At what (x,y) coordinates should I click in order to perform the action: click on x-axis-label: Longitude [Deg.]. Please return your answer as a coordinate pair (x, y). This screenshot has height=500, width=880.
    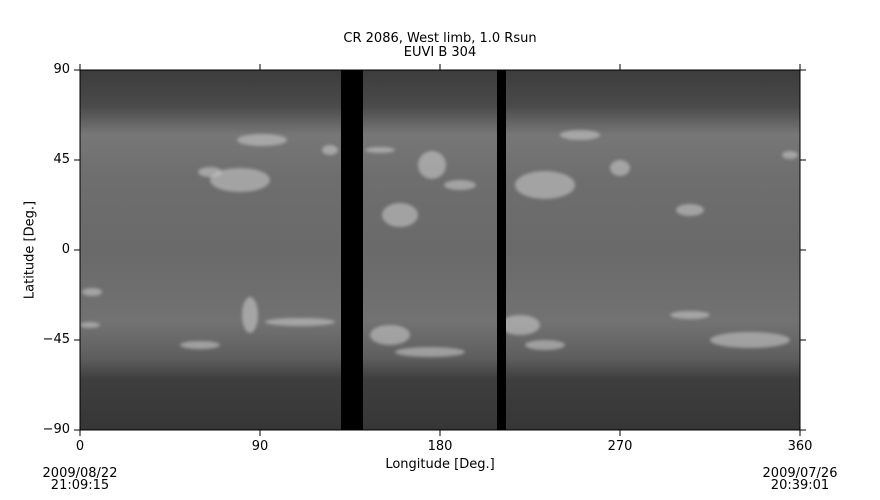
    Looking at the image, I should click on (440, 464).